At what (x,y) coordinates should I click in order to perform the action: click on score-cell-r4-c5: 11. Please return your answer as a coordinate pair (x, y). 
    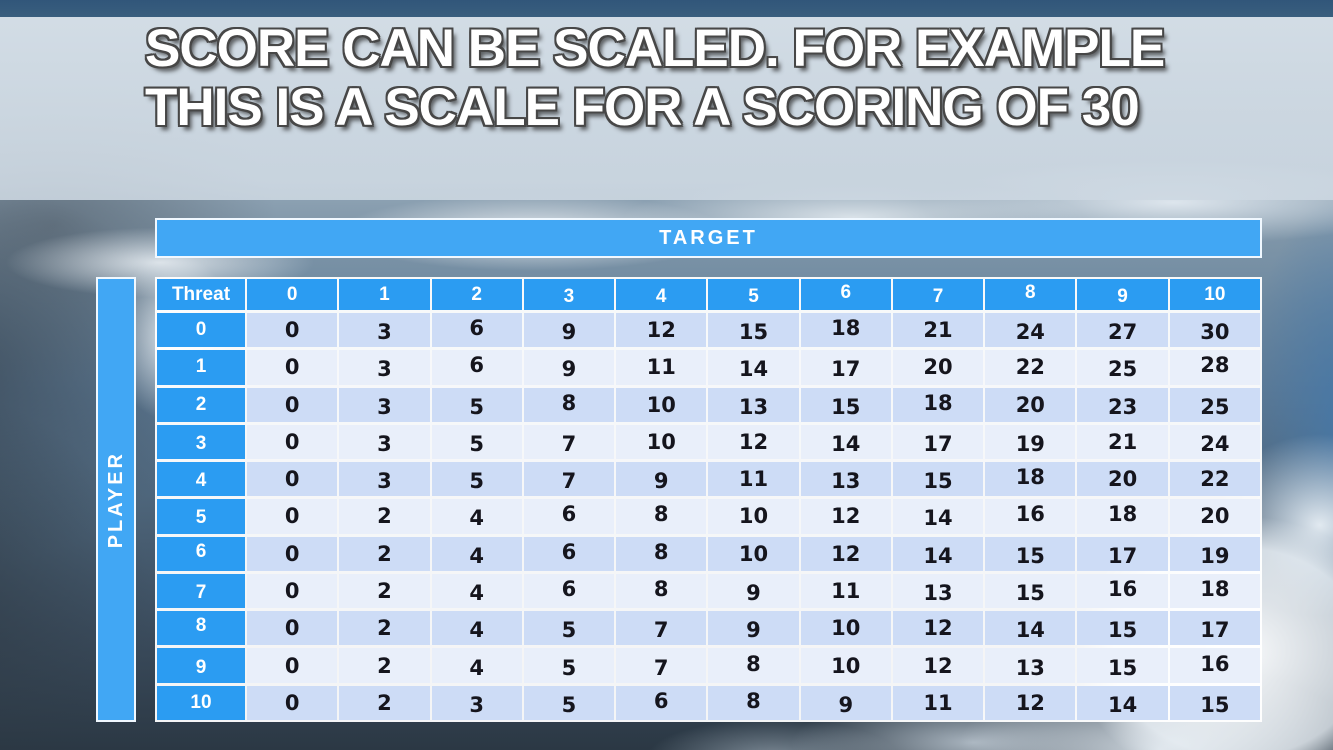
    Looking at the image, I should click on (753, 479).